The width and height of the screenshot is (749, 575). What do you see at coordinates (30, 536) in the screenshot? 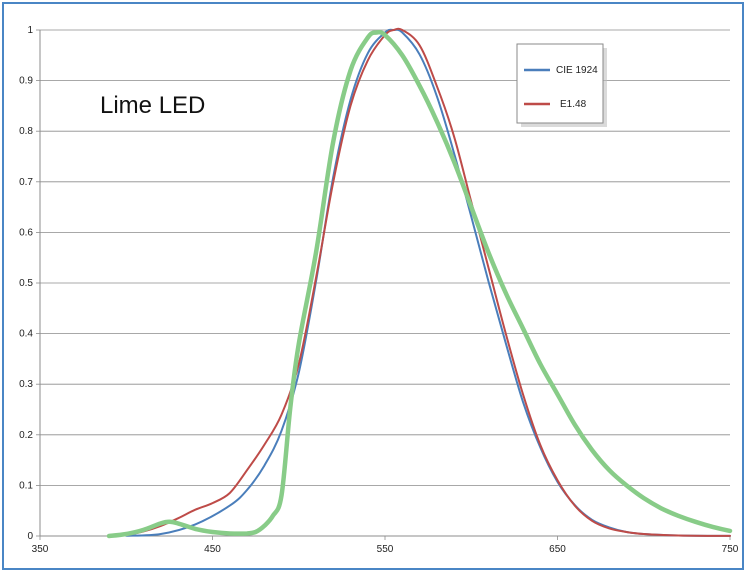
I see `y-tick-label: 0` at bounding box center [30, 536].